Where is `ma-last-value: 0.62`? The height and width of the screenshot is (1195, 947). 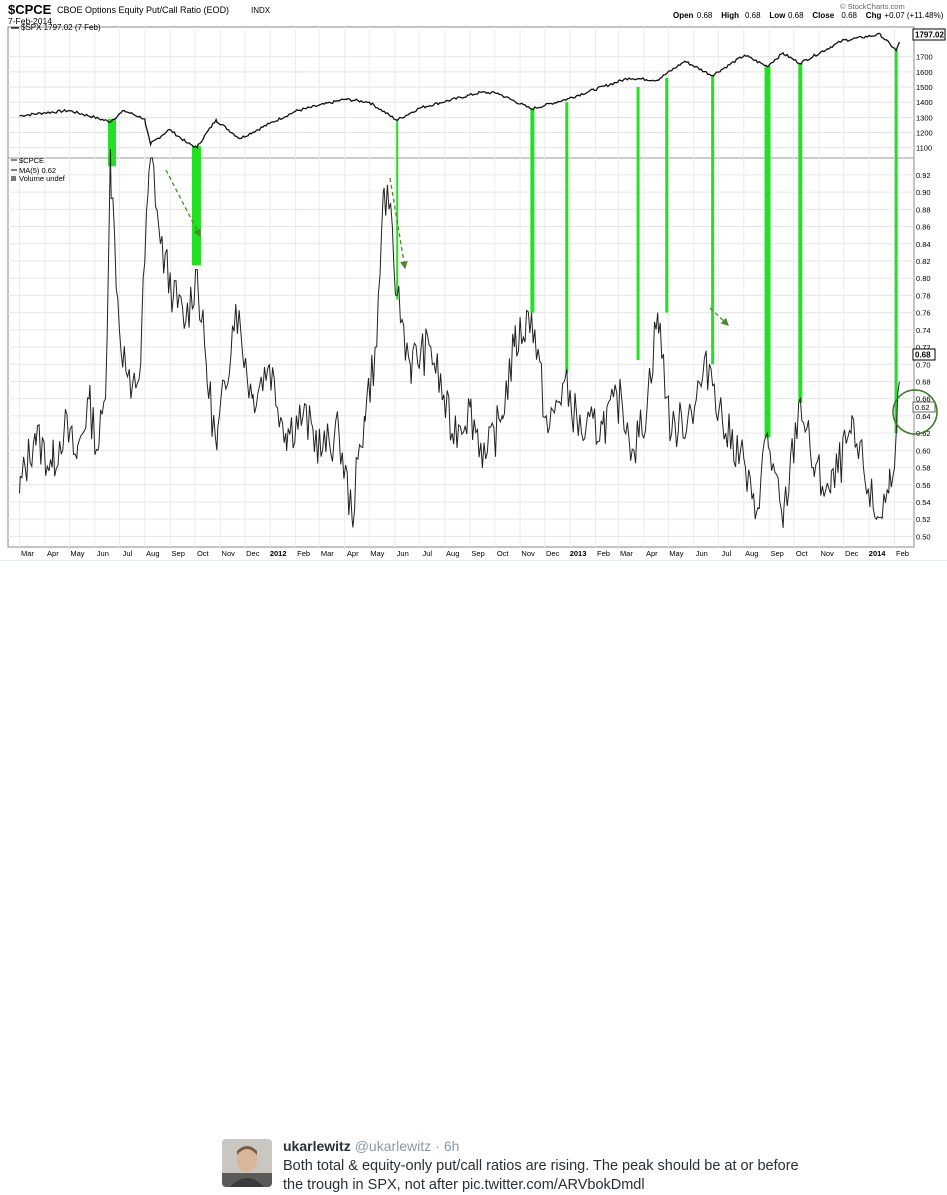
ma-last-value: 0.62 is located at coordinates (922, 407).